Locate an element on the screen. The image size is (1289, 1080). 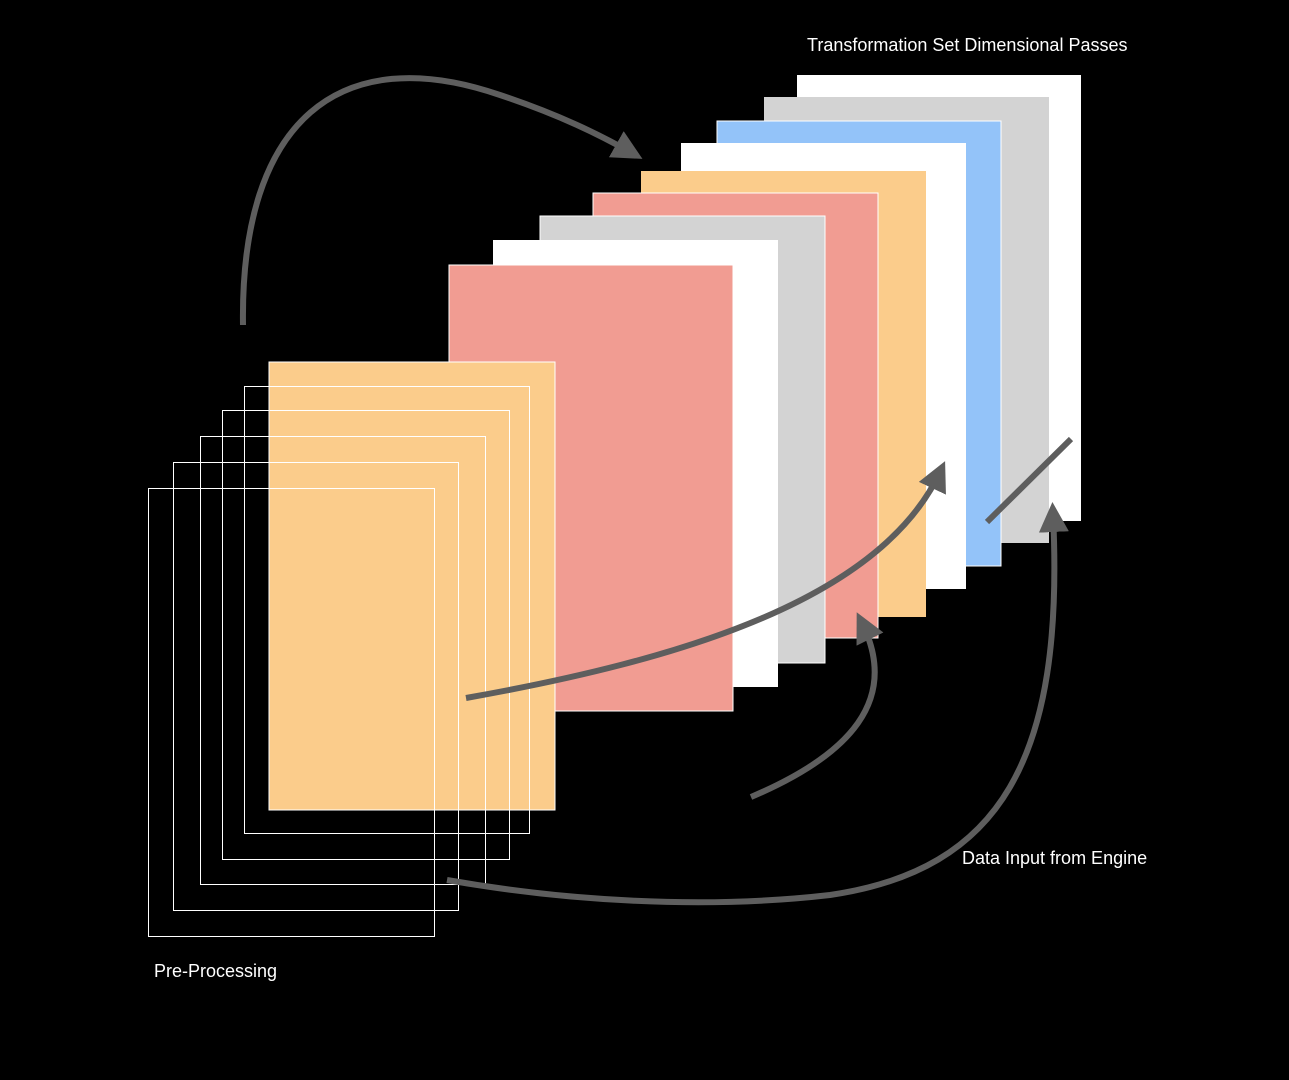
arrow-preprocessing-to-blue is located at coordinates (705, 581).